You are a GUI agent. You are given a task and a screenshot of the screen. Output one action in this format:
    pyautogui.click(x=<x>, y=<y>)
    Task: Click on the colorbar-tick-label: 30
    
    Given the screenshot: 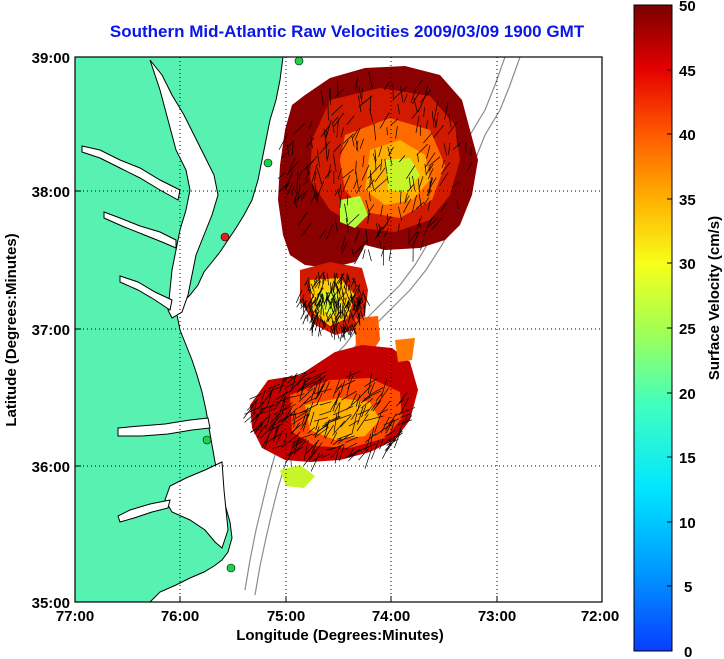 What is the action you would take?
    pyautogui.click(x=687, y=264)
    